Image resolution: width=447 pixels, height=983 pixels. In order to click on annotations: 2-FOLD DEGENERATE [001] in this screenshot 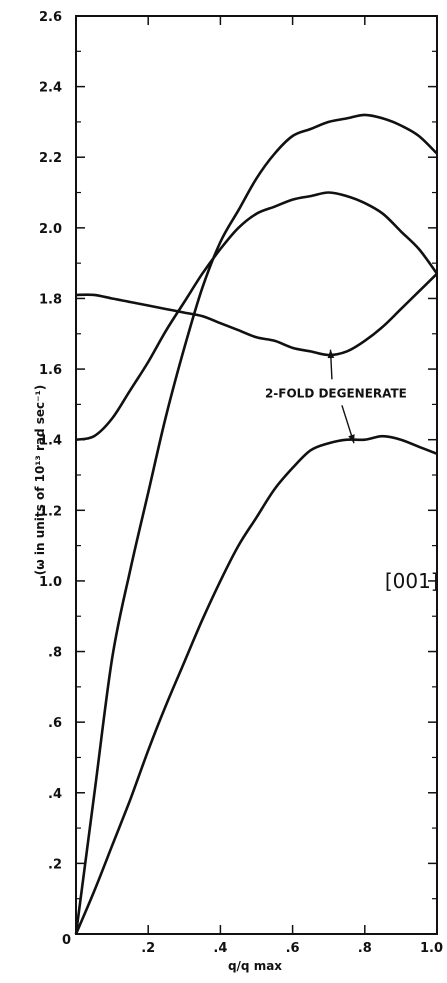, I will do `click(352, 471)`.